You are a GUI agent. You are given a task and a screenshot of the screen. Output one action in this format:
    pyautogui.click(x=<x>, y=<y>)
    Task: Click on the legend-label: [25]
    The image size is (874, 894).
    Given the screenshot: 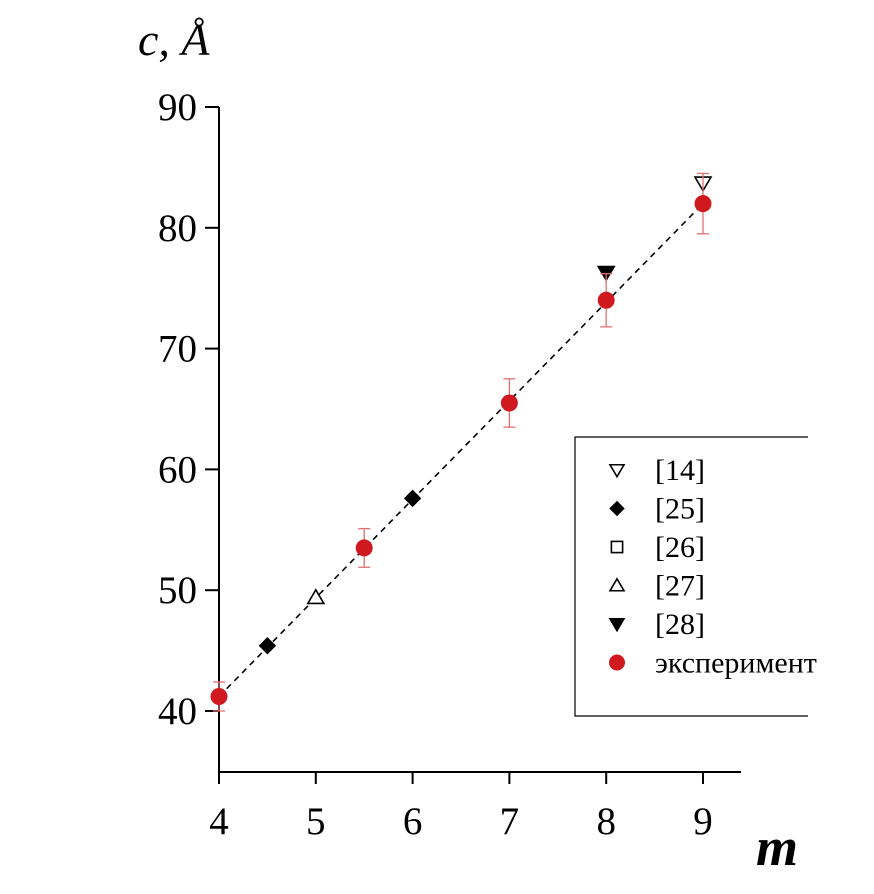 What is the action you would take?
    pyautogui.click(x=680, y=509)
    